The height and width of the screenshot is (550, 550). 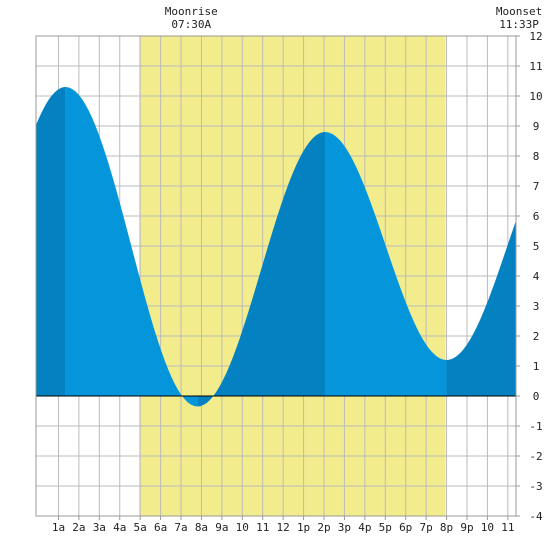 What do you see at coordinates (364, 527) in the screenshot?
I see `x-tick-label: 4p` at bounding box center [364, 527].